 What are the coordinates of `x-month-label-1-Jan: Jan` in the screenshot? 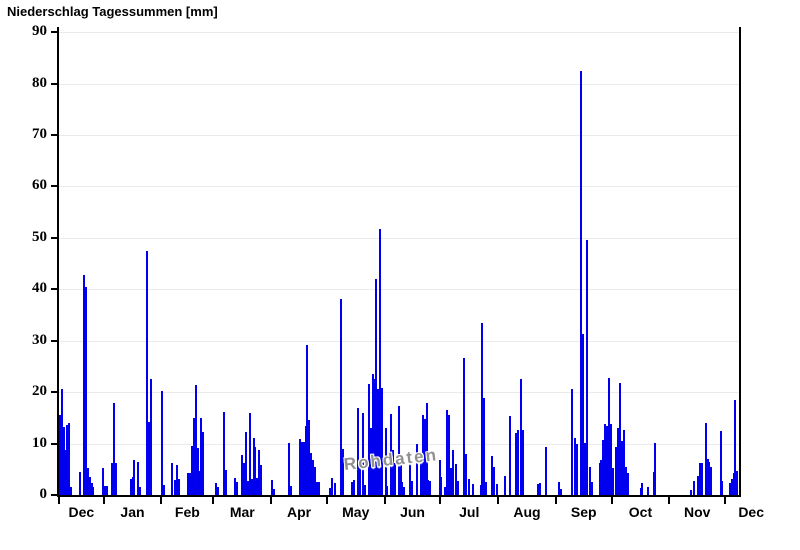 It's located at (132, 512).